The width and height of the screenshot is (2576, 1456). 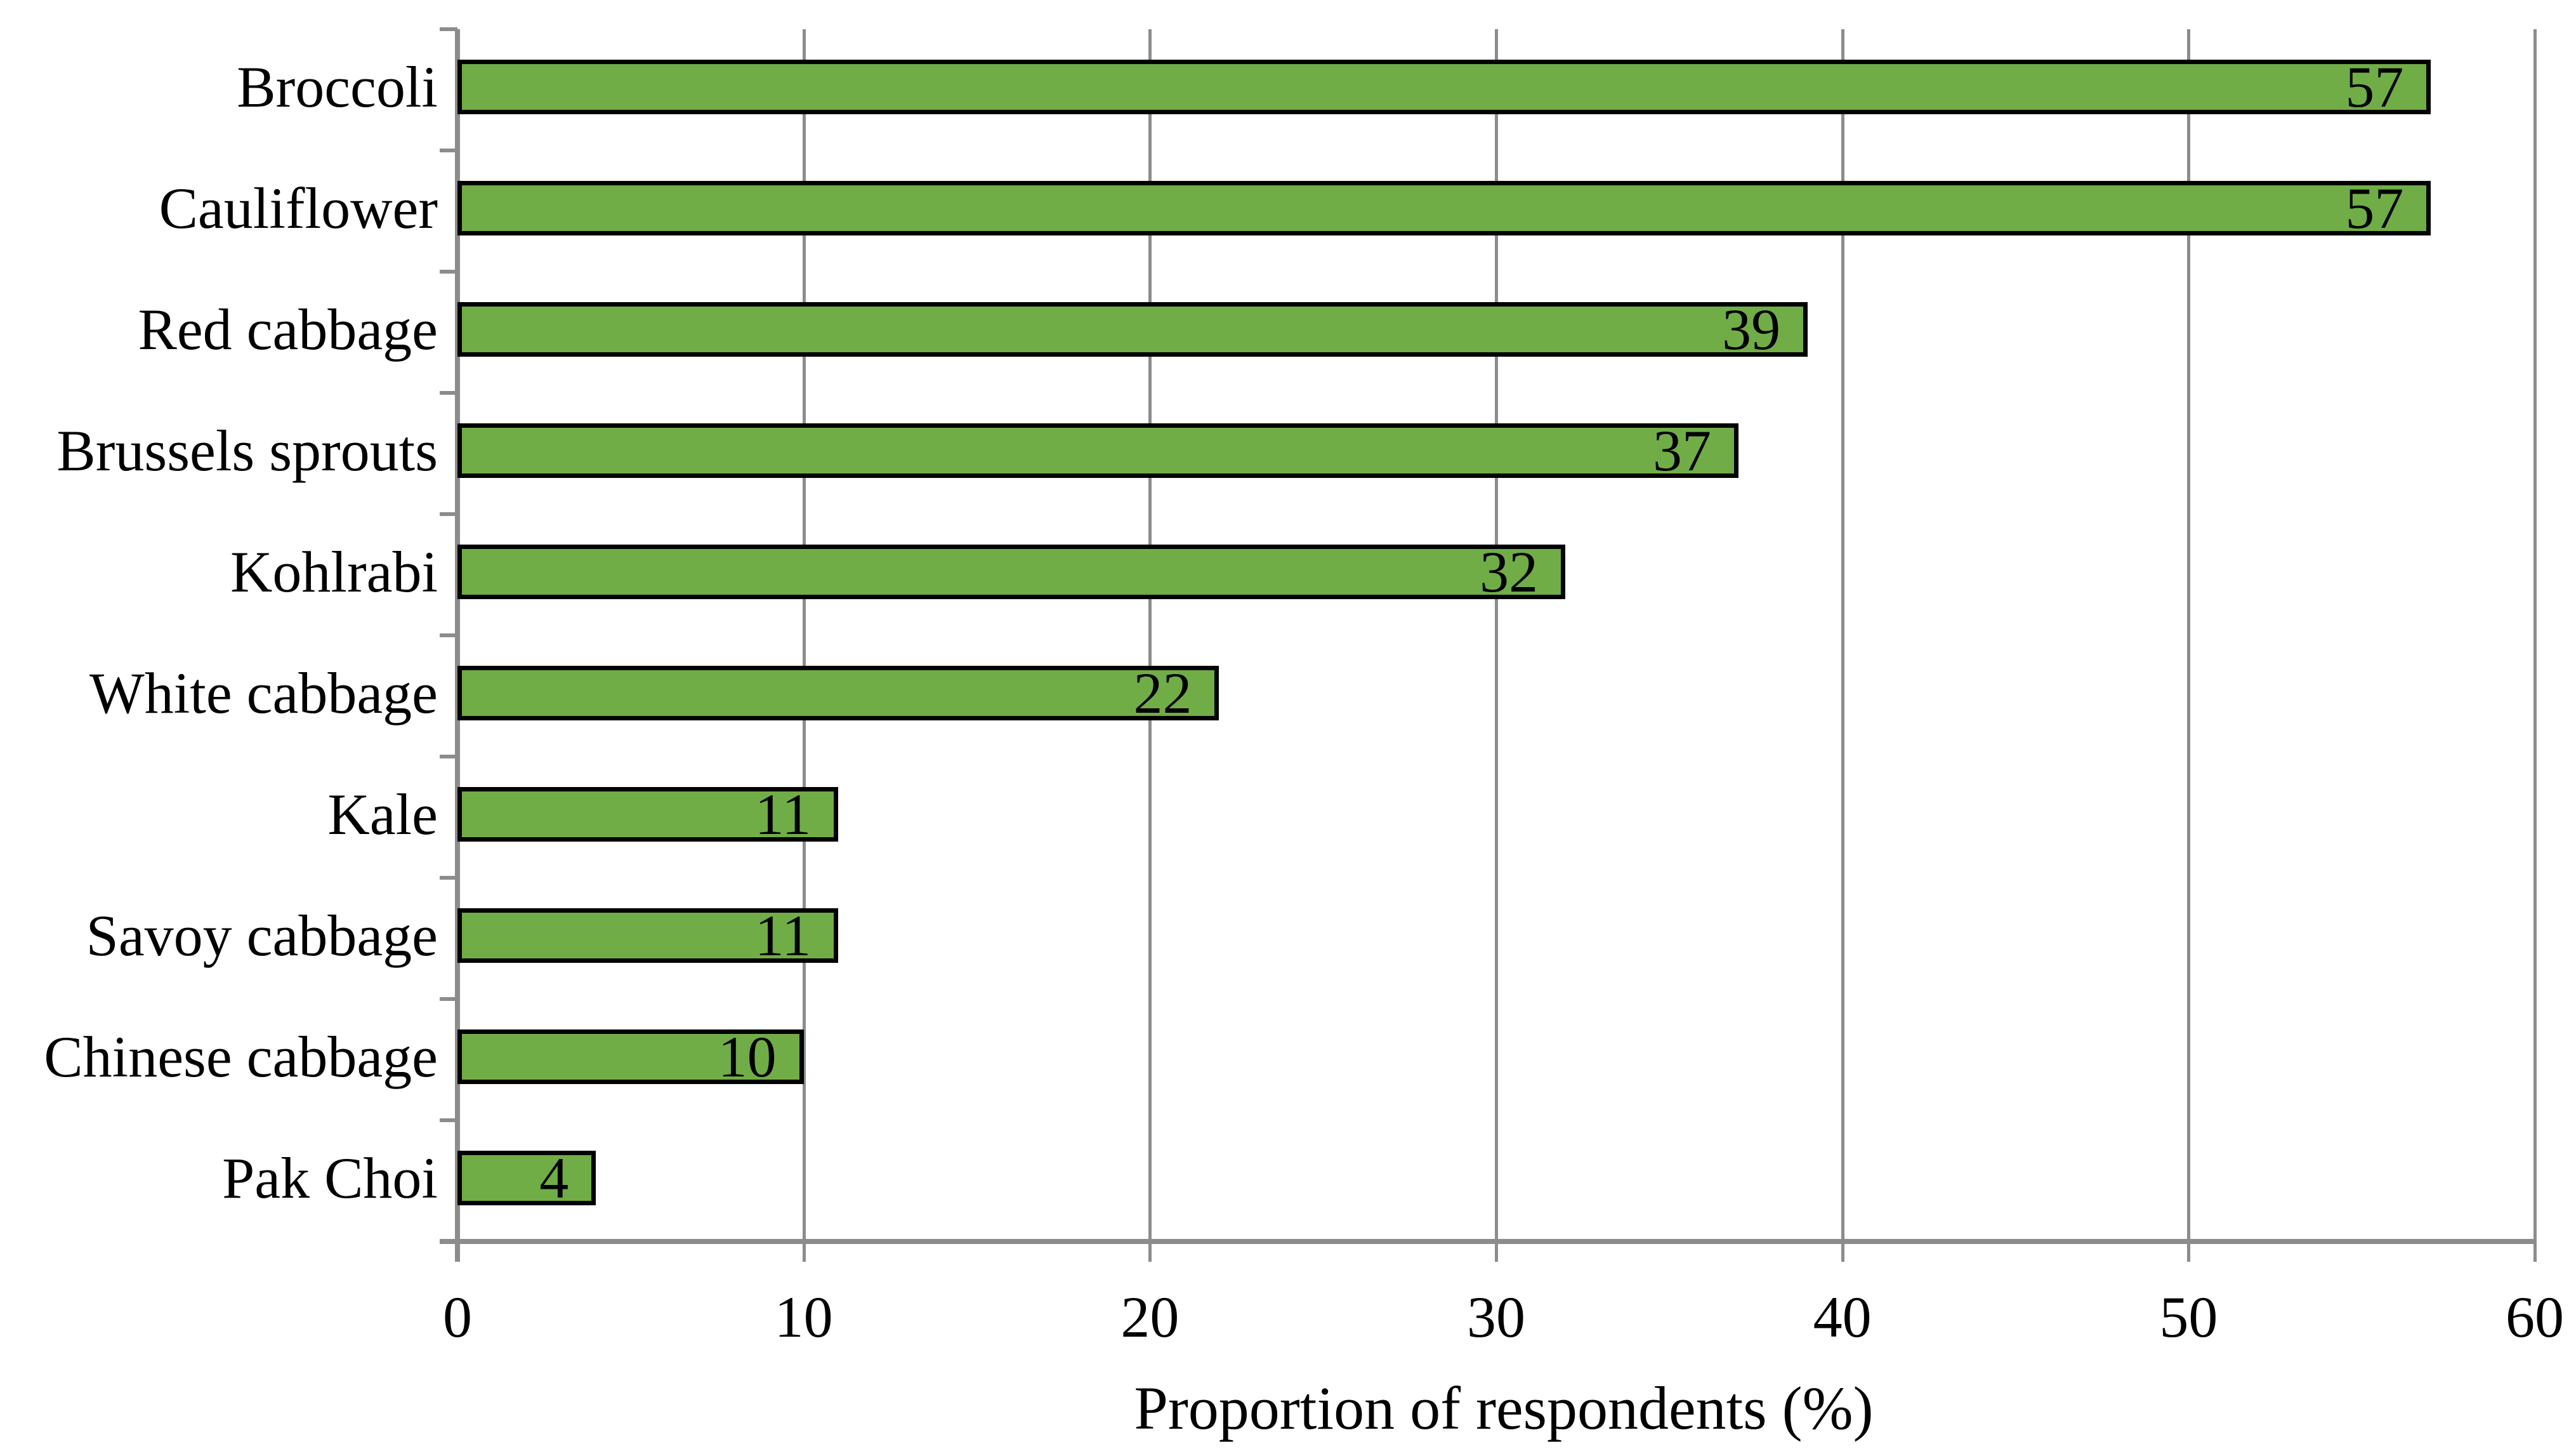 I want to click on category-label: Brussels sprouts, so click(x=247, y=450).